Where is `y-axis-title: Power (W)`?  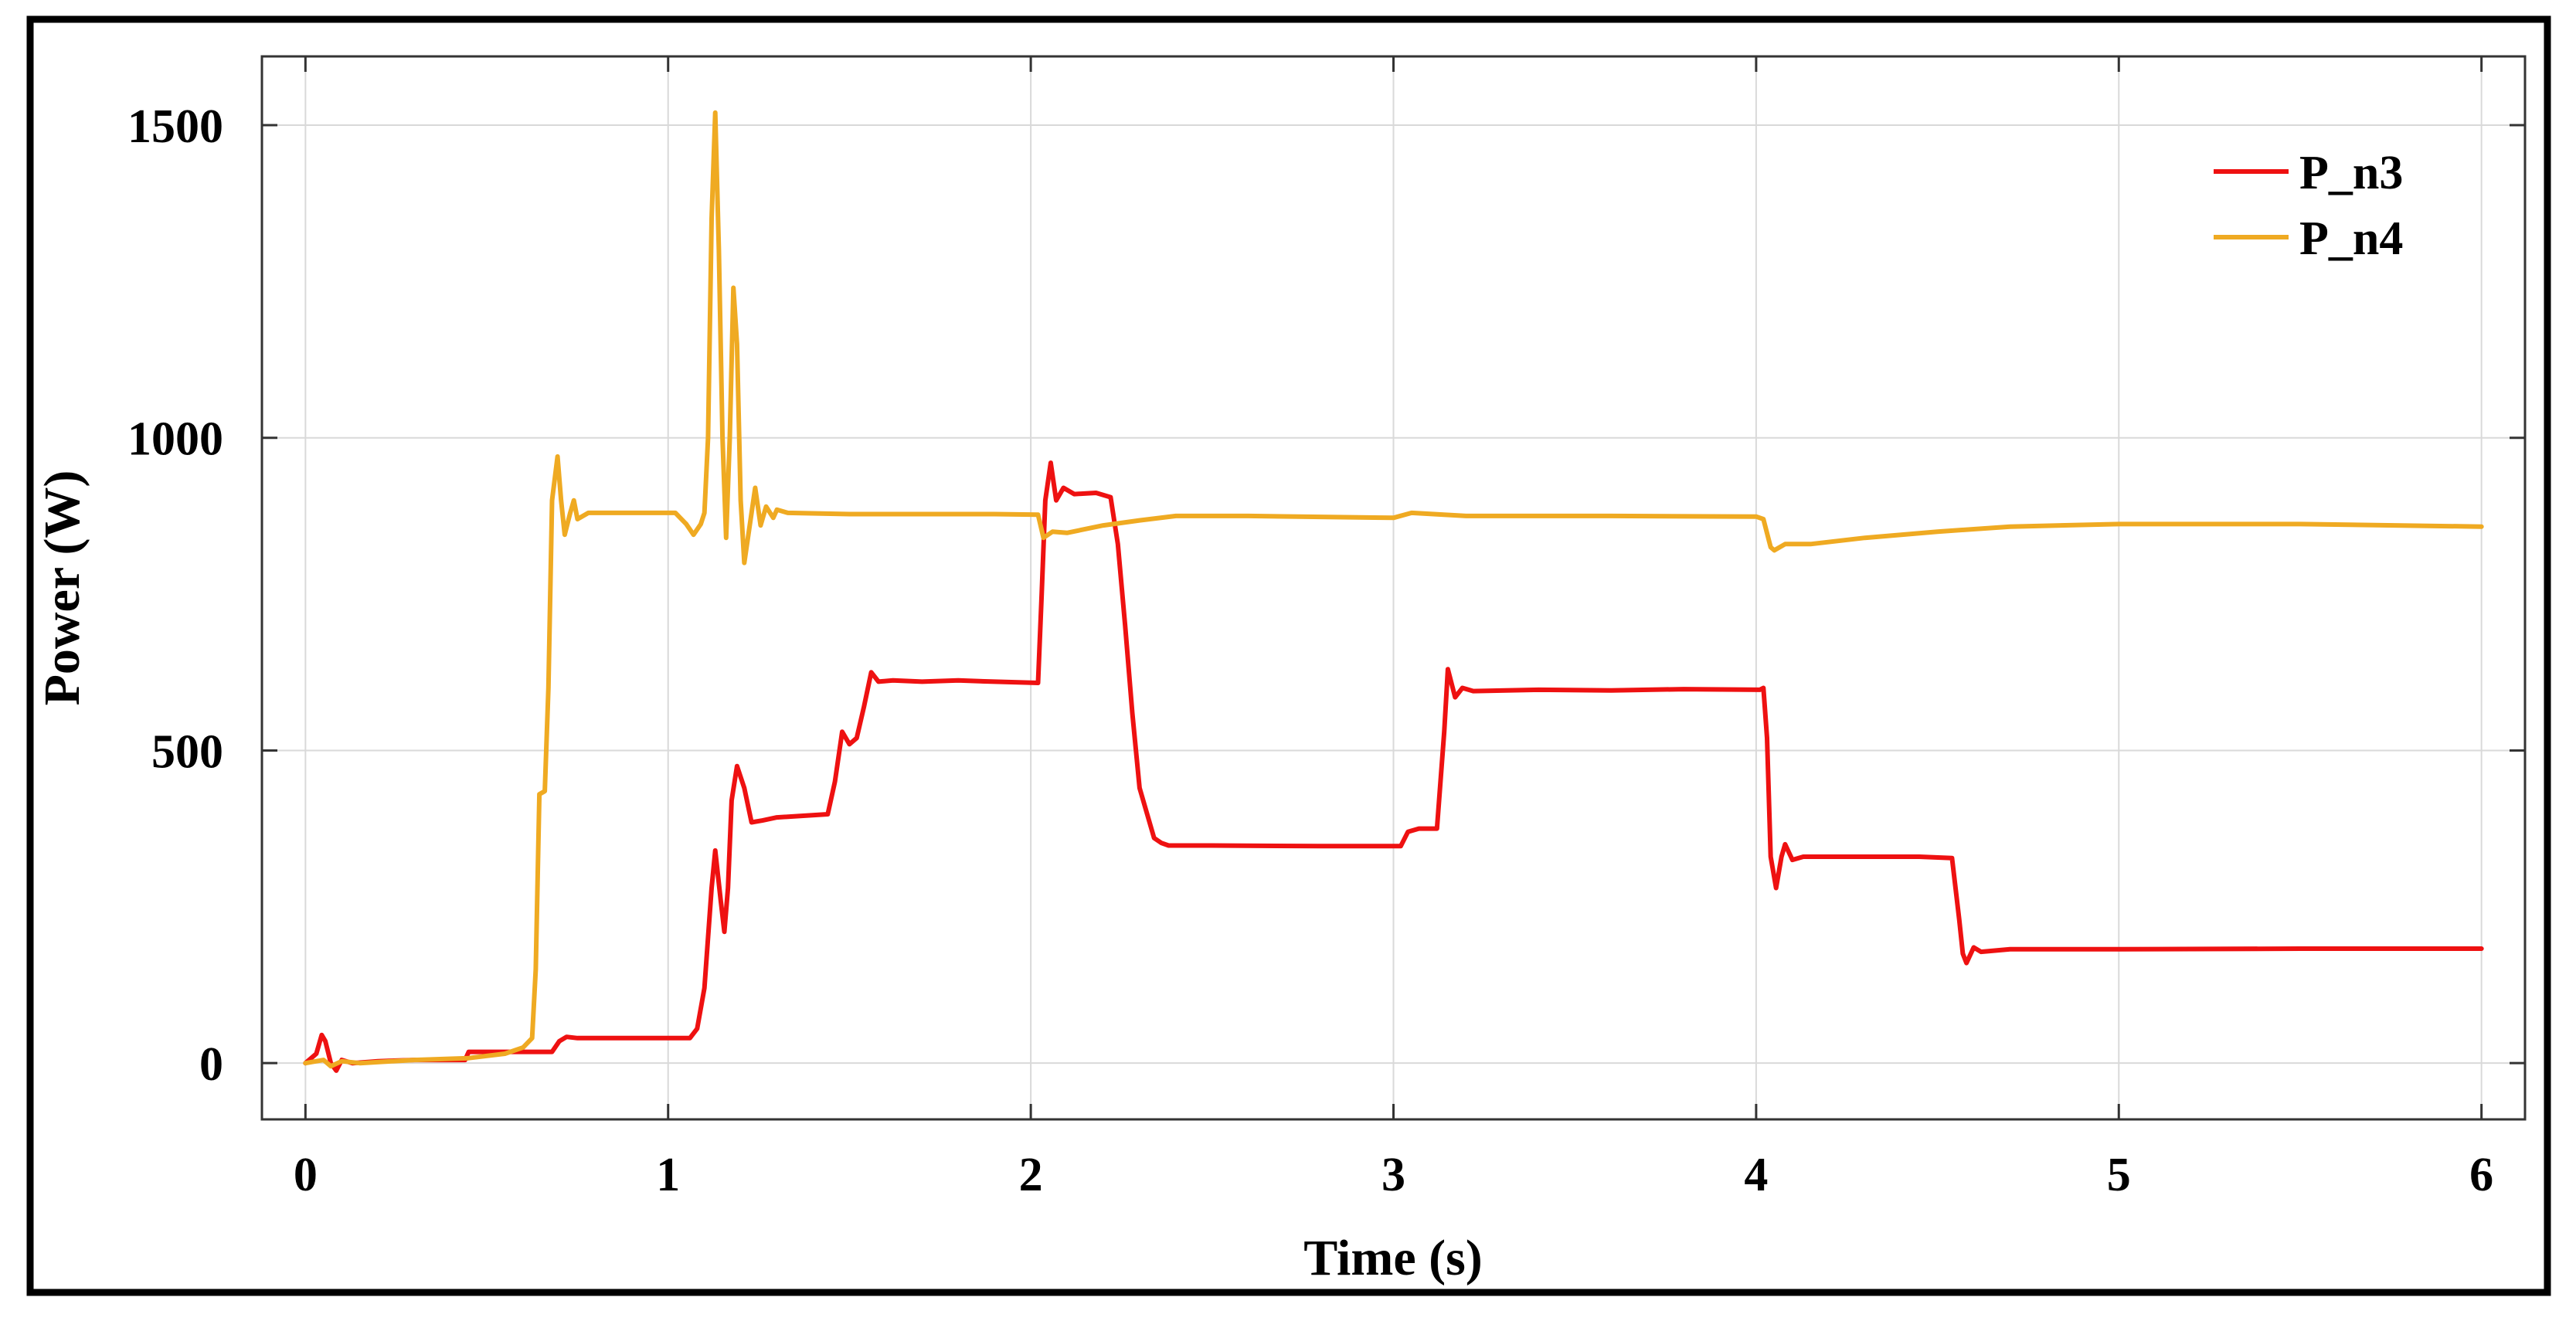
y-axis-title: Power (W) is located at coordinates (62, 588).